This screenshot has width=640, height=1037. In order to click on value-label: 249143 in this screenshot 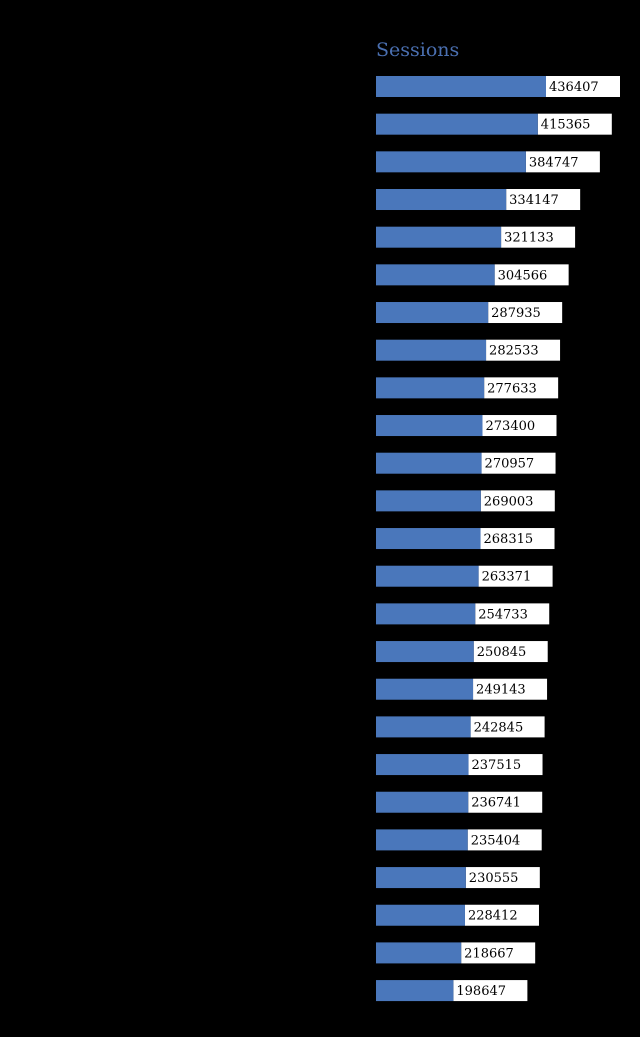, I will do `click(501, 690)`.